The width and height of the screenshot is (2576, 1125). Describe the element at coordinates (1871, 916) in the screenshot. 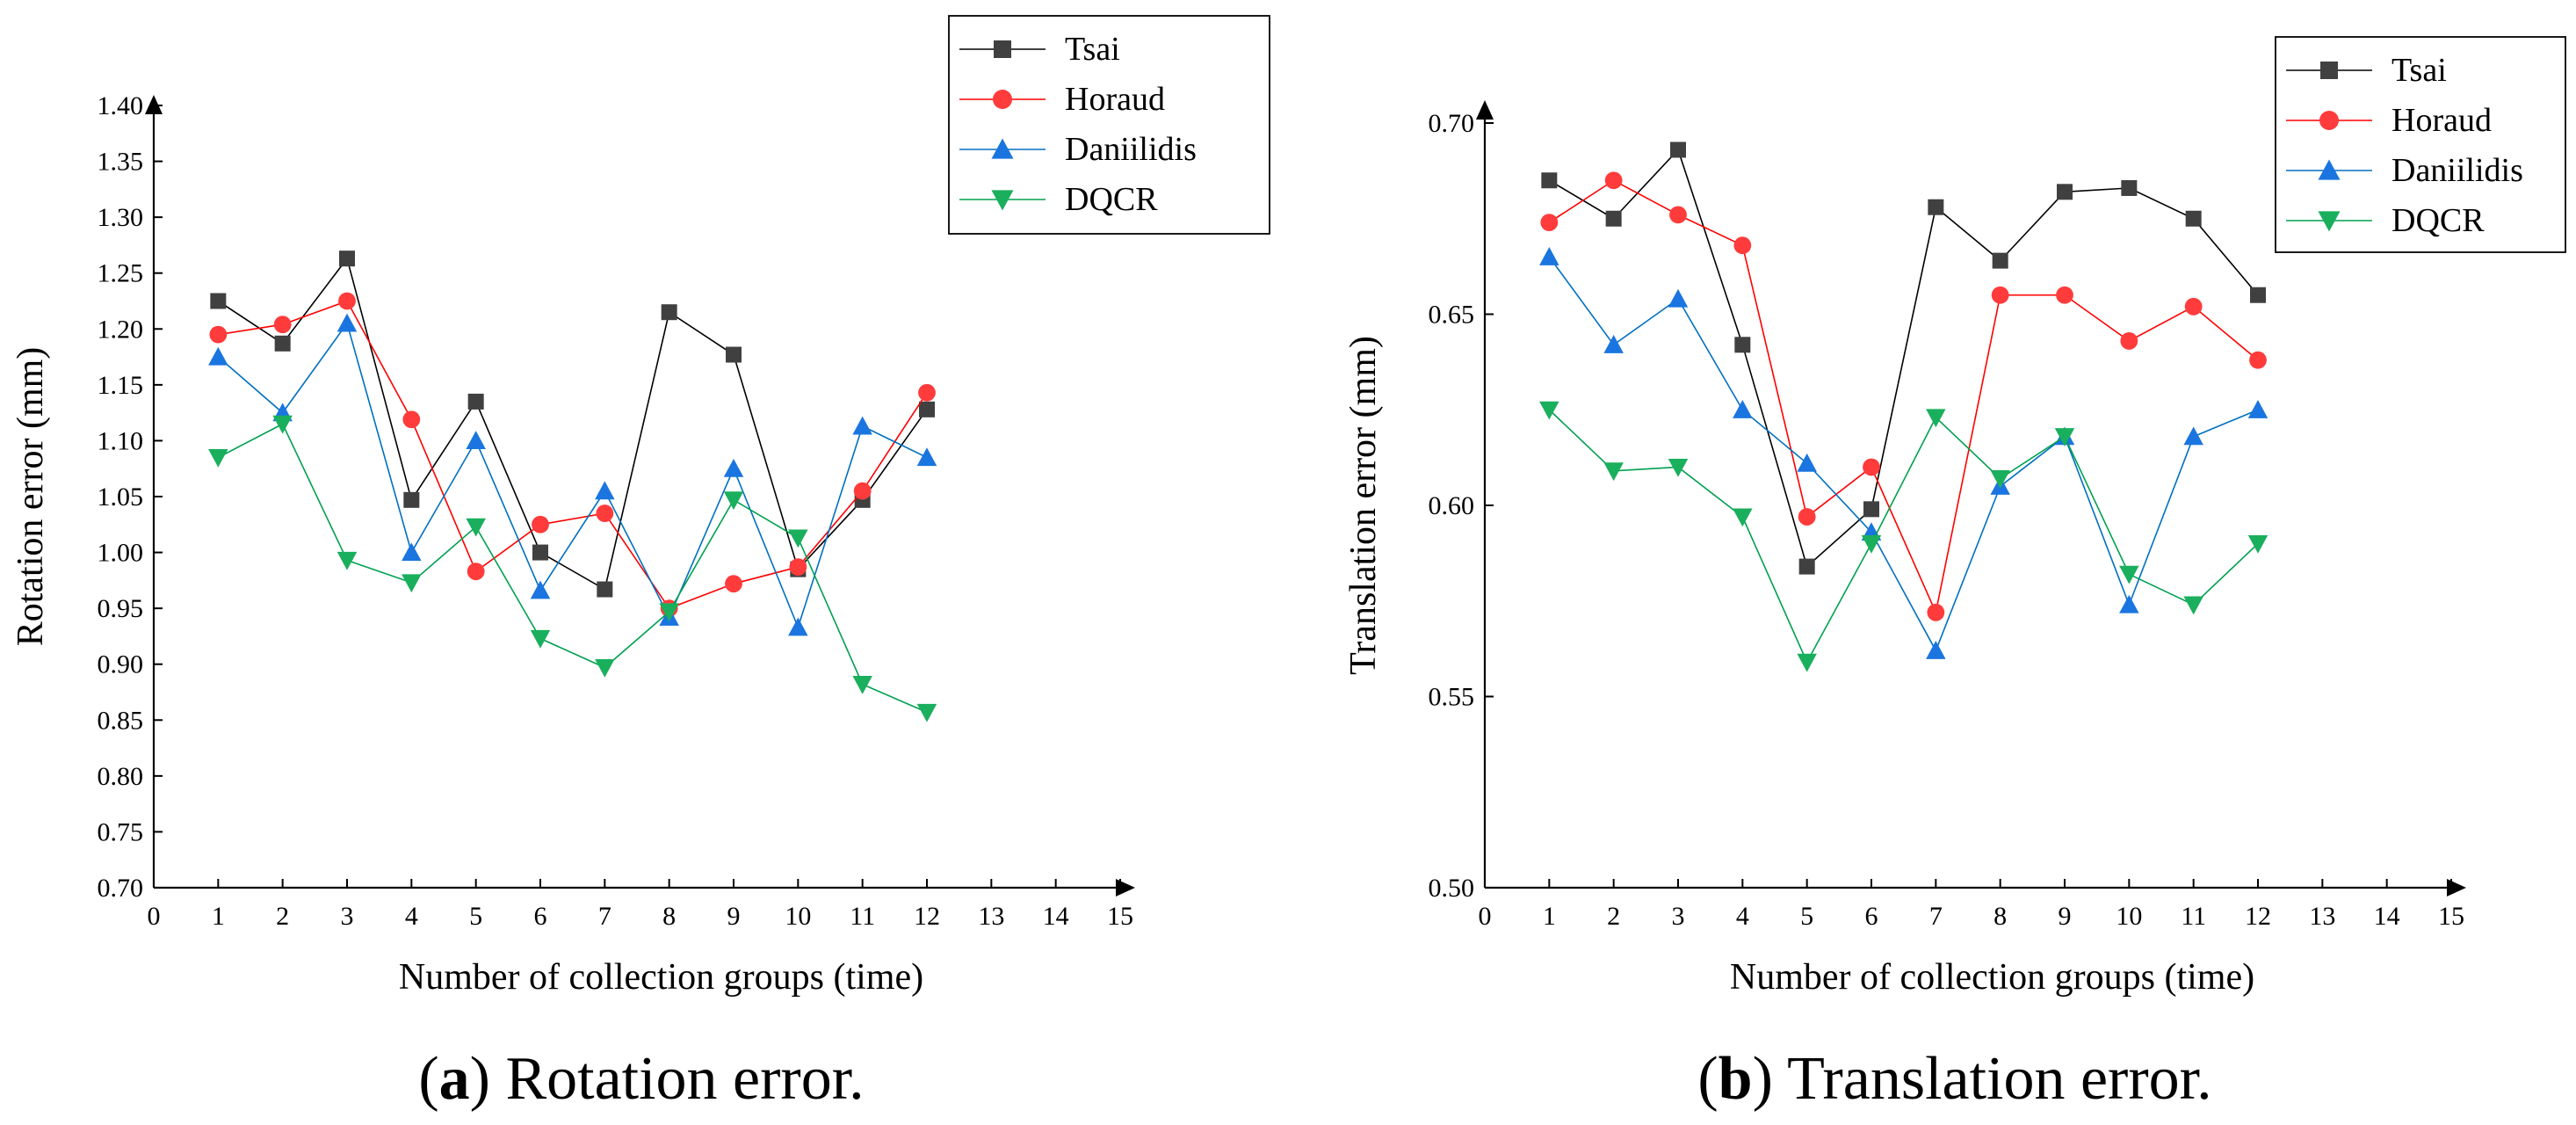

I see `panel-b-x-tick-label: 6` at that location.